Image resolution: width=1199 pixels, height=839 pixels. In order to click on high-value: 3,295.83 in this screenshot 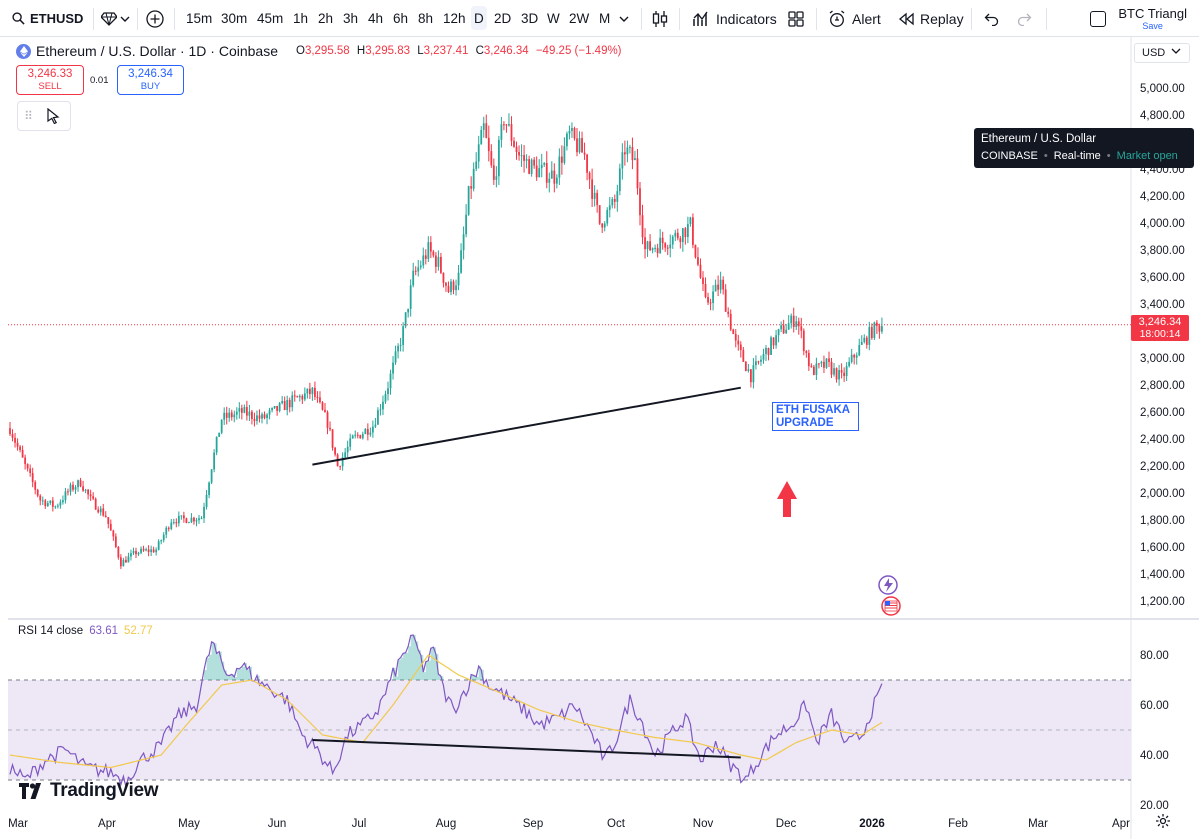, I will do `click(387, 51)`.